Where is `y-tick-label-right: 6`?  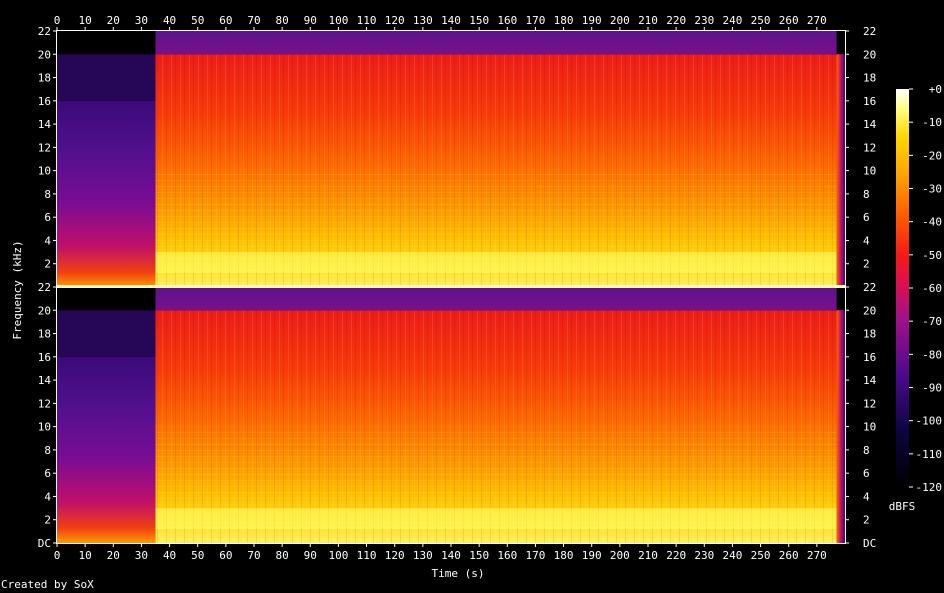
y-tick-label-right: 6 is located at coordinates (866, 473).